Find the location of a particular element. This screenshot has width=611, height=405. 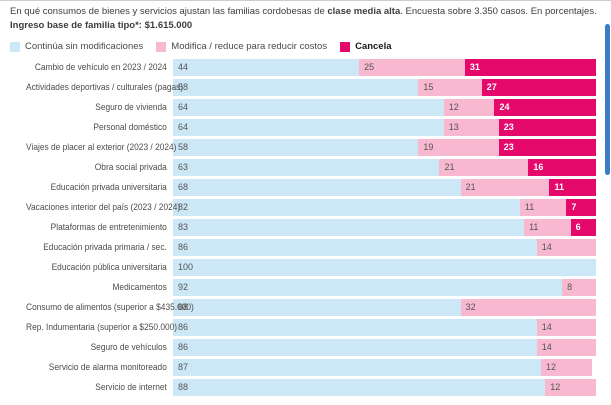

bar-segment-continua: 82 is located at coordinates (346, 208).